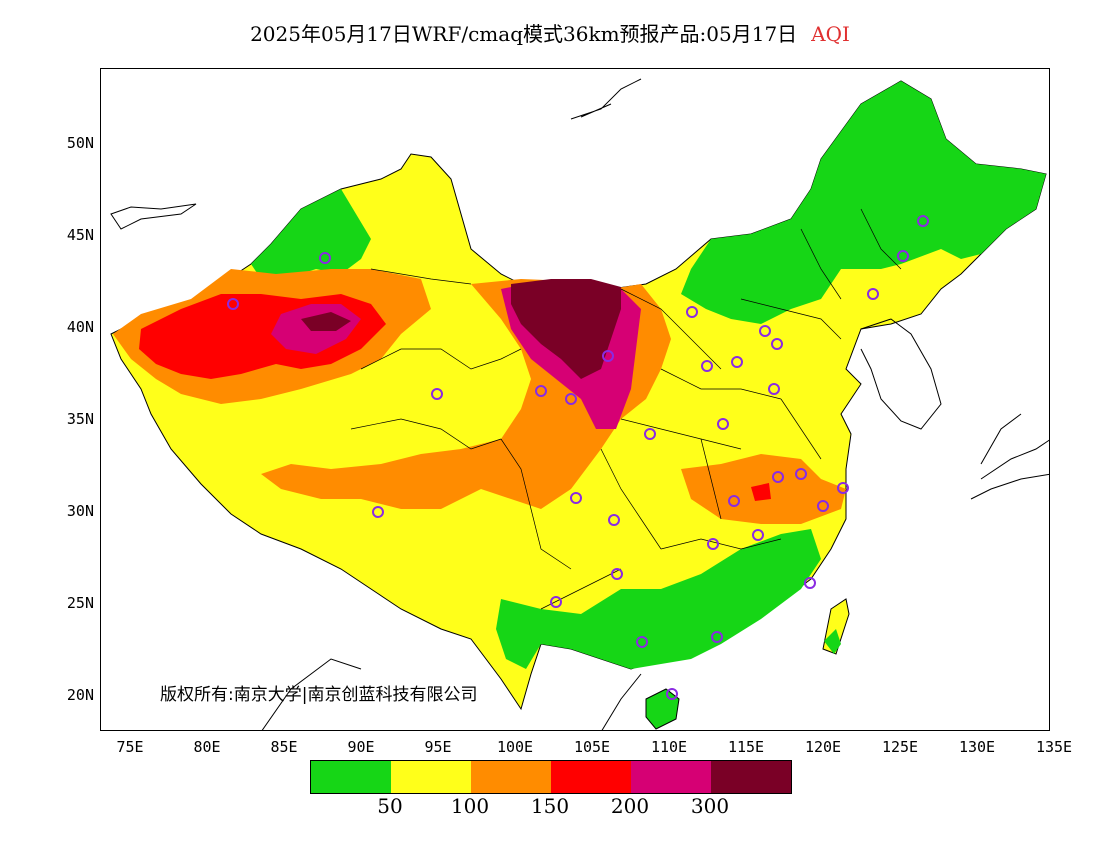  What do you see at coordinates (511, 777) in the screenshot?
I see `legend-swatch-sensitive` at bounding box center [511, 777].